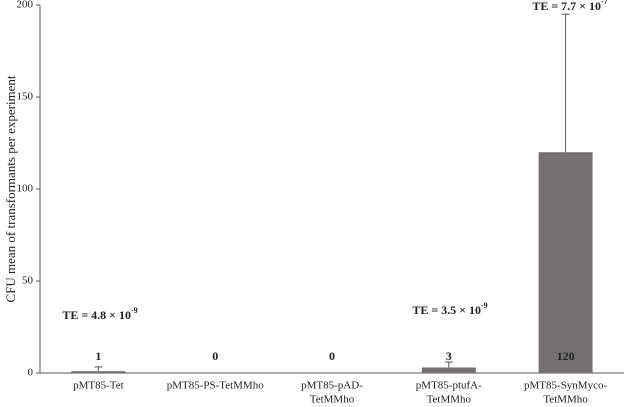 The width and height of the screenshot is (624, 407). Describe the element at coordinates (25, 5) in the screenshot. I see `y-tick-label: 200` at that location.